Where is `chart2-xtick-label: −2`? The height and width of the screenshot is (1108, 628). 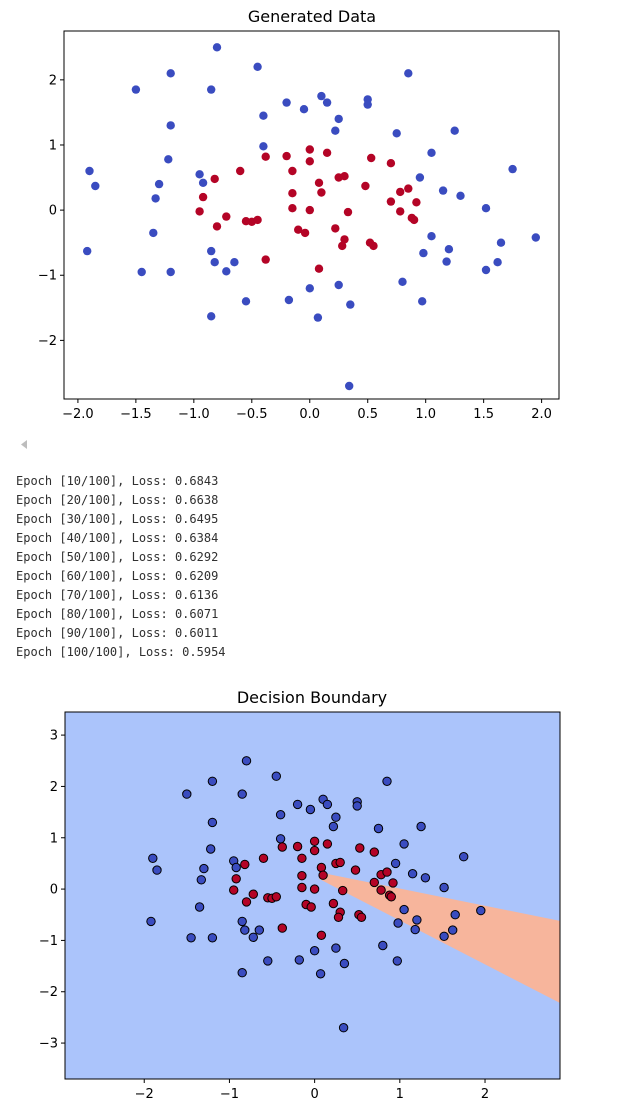 chart2-xtick-label: −2 is located at coordinates (144, 1094).